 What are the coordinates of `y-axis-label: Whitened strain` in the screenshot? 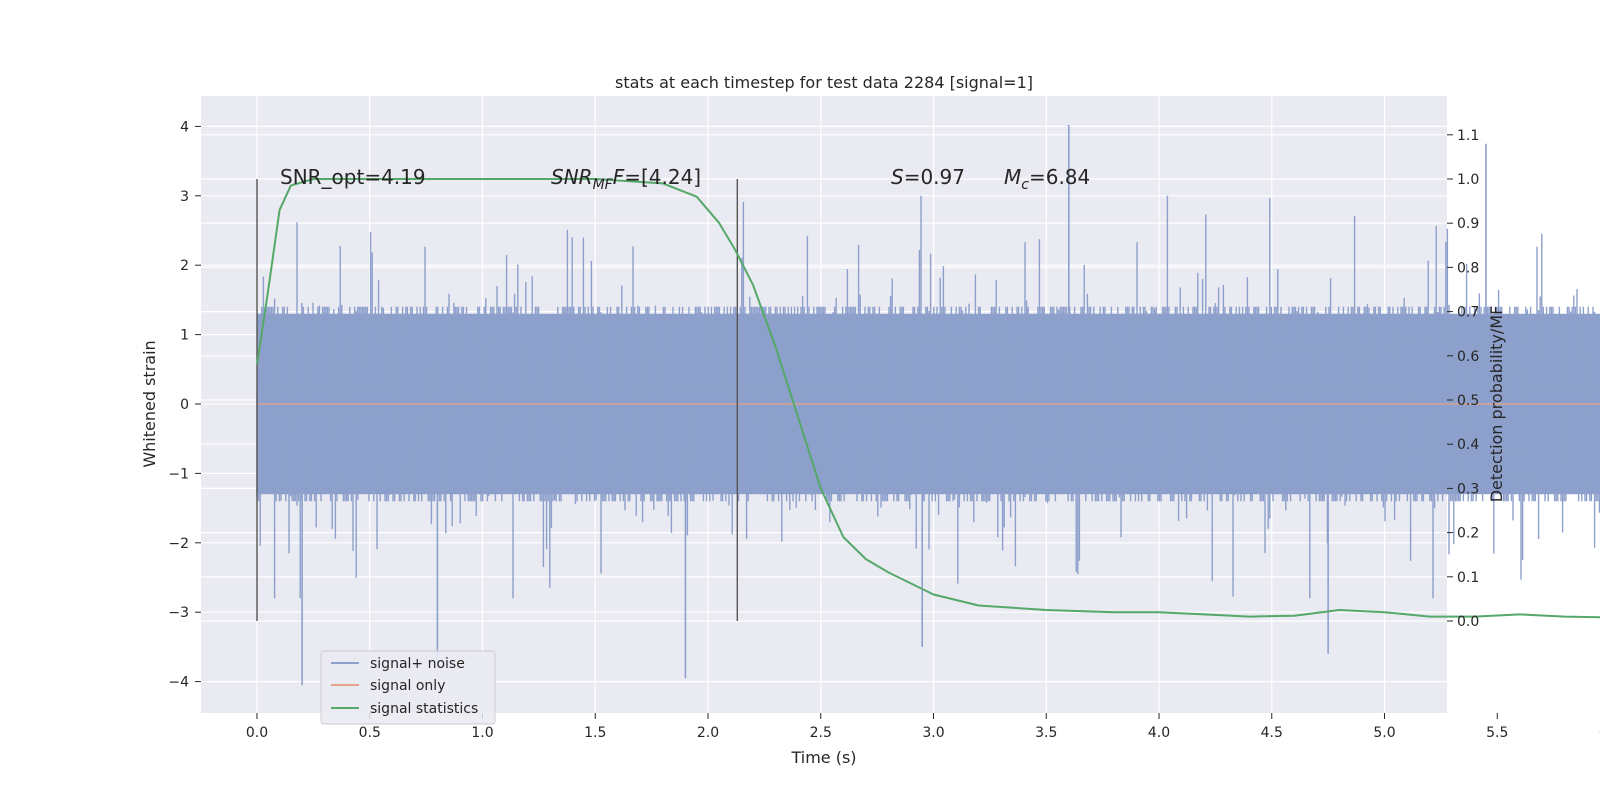 It's located at (149, 403).